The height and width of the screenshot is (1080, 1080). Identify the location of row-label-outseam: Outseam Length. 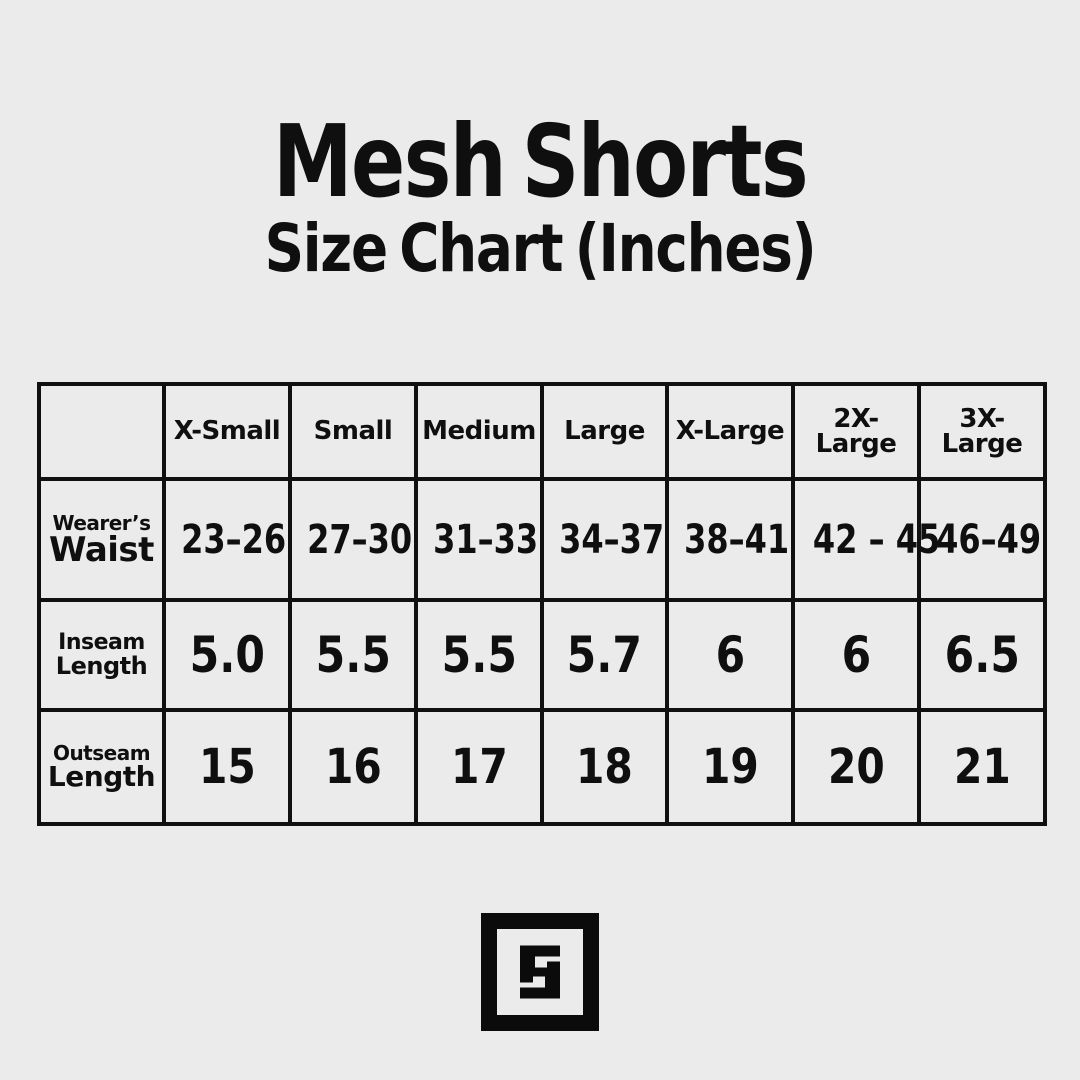
(101, 767).